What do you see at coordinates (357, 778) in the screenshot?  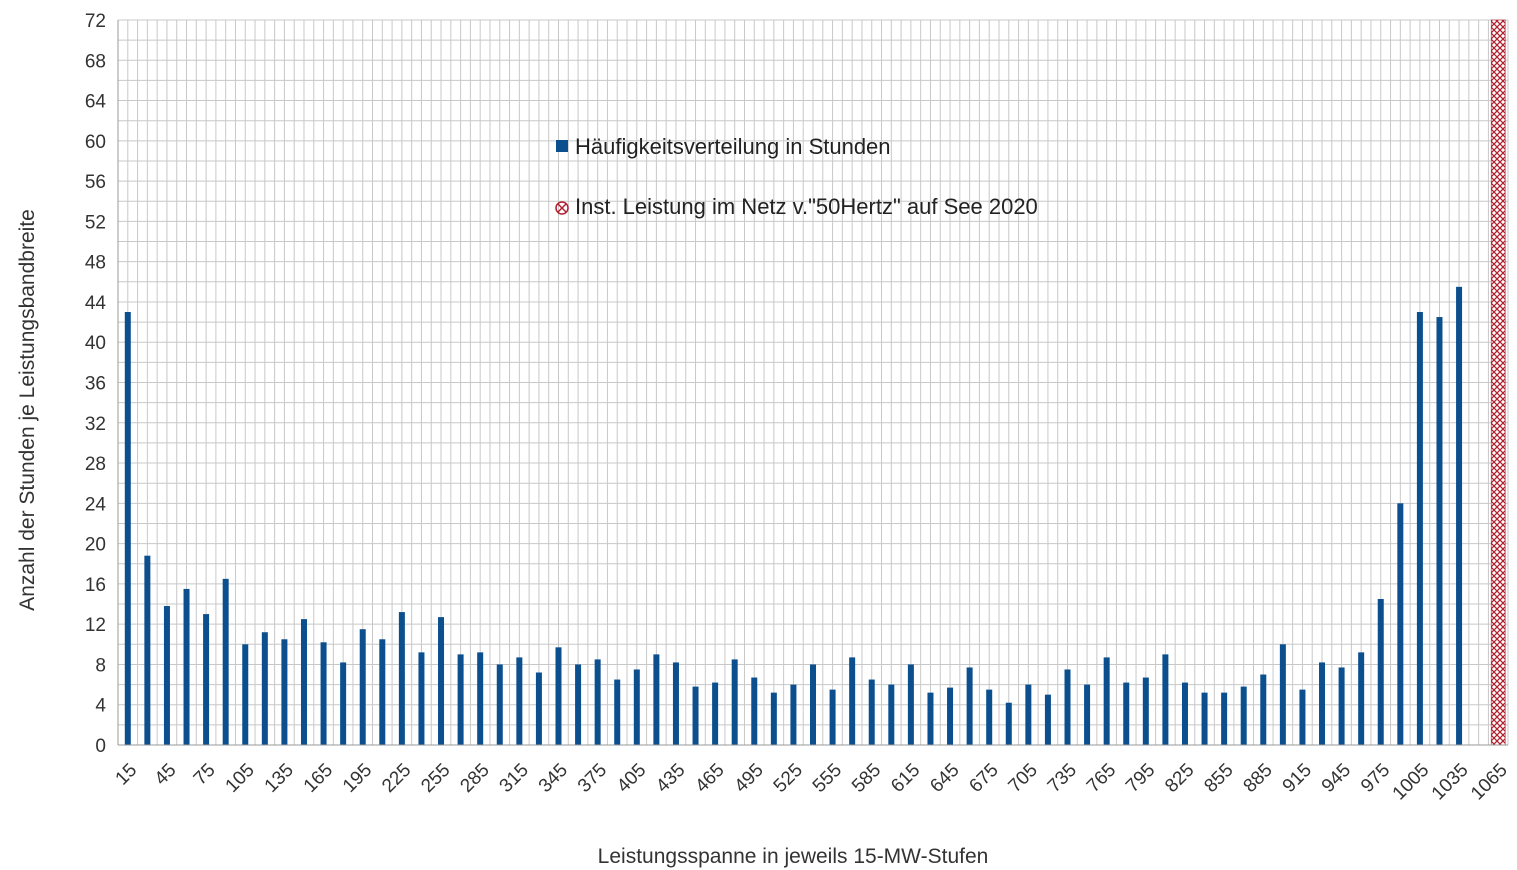 I see `x-tick-label: 195` at bounding box center [357, 778].